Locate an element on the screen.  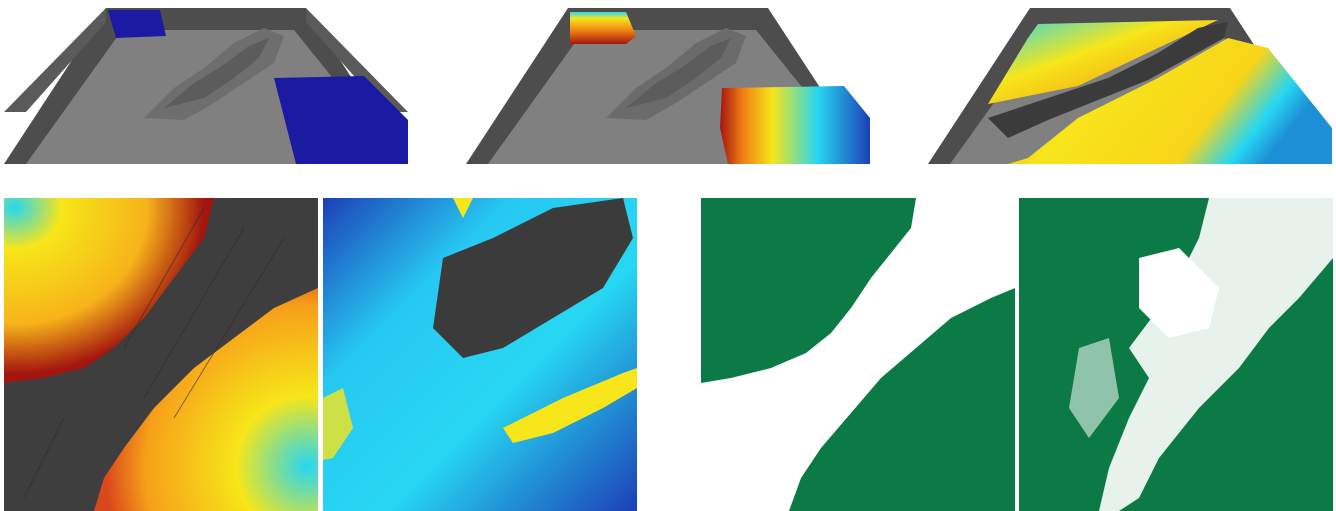
mask-map-b is located at coordinates (1176, 354).